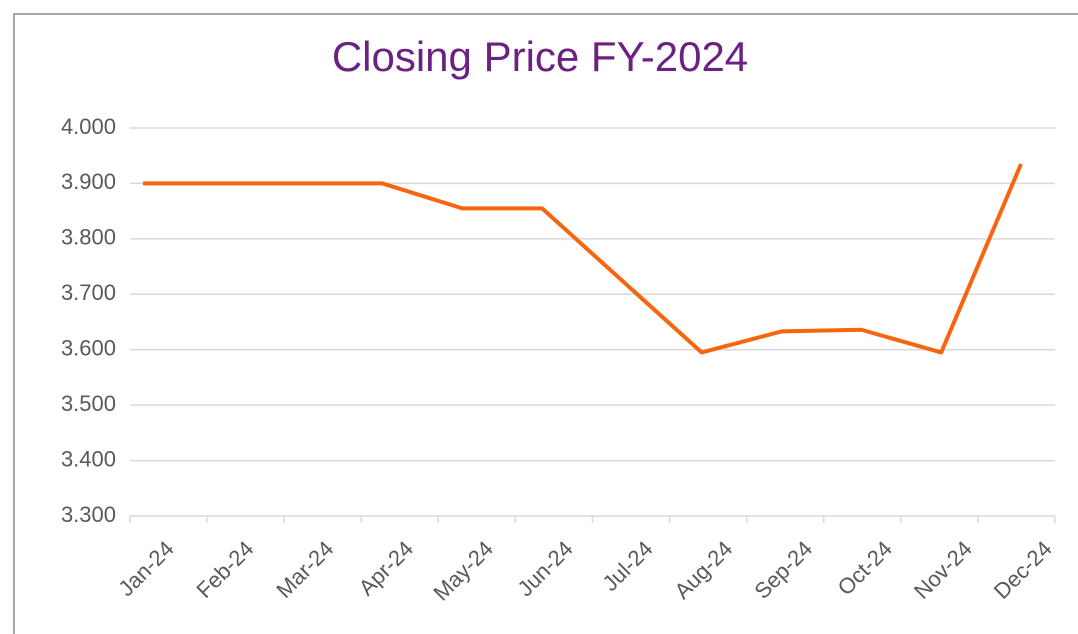 Image resolution: width=1078 pixels, height=634 pixels. I want to click on y-tick-label: 3.900, so click(88, 181).